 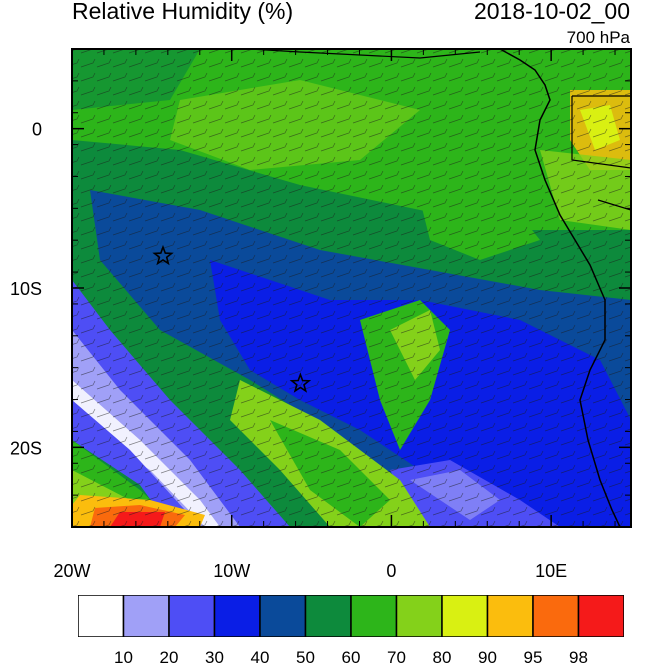 What do you see at coordinates (232, 318) in the screenshot?
I see `markers` at bounding box center [232, 318].